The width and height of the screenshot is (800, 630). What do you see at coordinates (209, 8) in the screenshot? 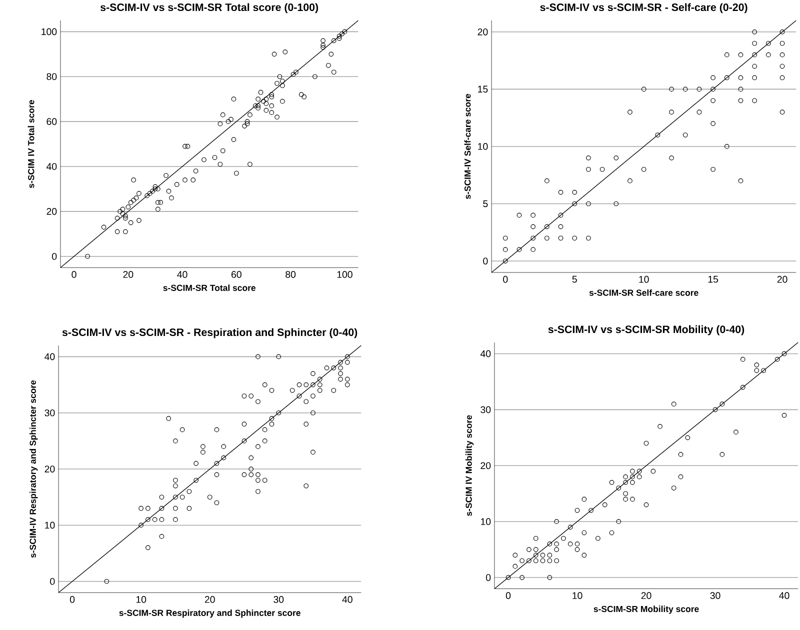
I see `chart-title: s-SCIM-IV vs s-SCIM-SR Total score (0-100)` at bounding box center [209, 8].